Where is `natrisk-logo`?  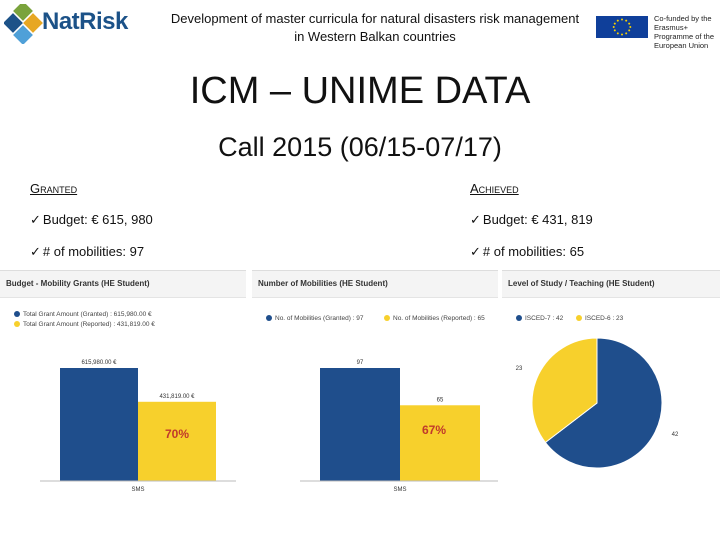
natrisk-logo is located at coordinates (78, 23).